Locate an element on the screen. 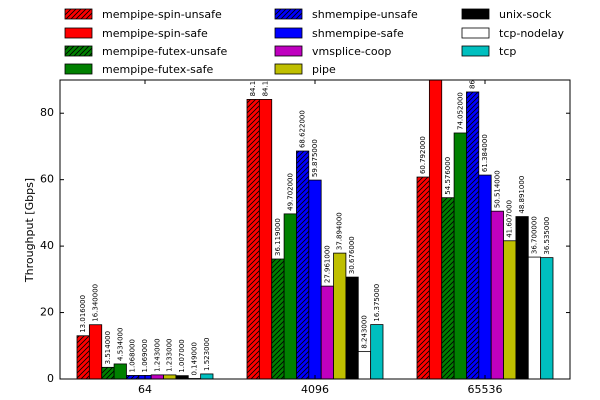  legend-label: mempipe-futex-safe is located at coordinates (158, 69).